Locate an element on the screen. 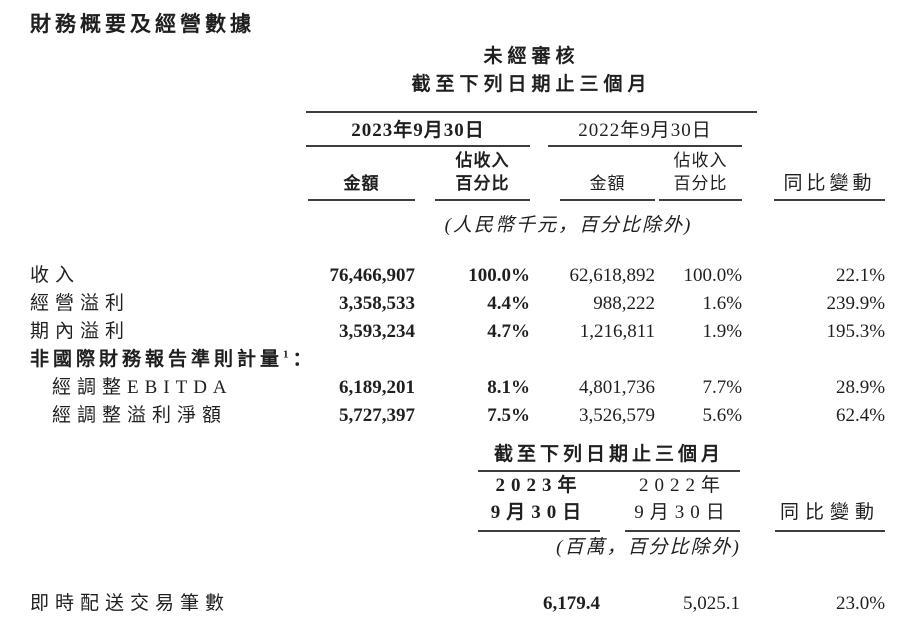  amount-2023-cell: 6,189,201 is located at coordinates (377, 387).